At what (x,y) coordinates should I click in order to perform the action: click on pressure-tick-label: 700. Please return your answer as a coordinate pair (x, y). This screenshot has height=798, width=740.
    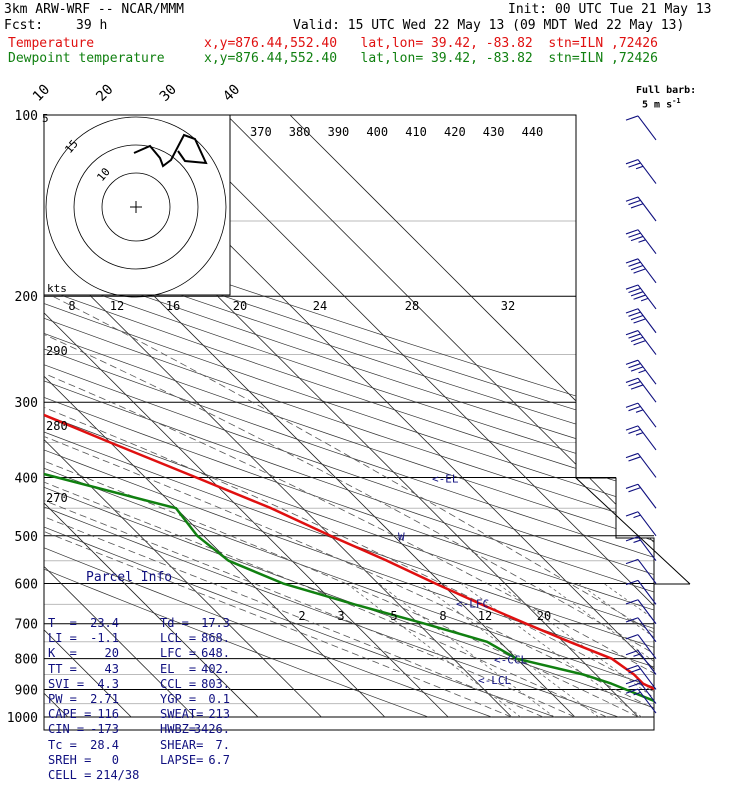
    Looking at the image, I should click on (26, 625).